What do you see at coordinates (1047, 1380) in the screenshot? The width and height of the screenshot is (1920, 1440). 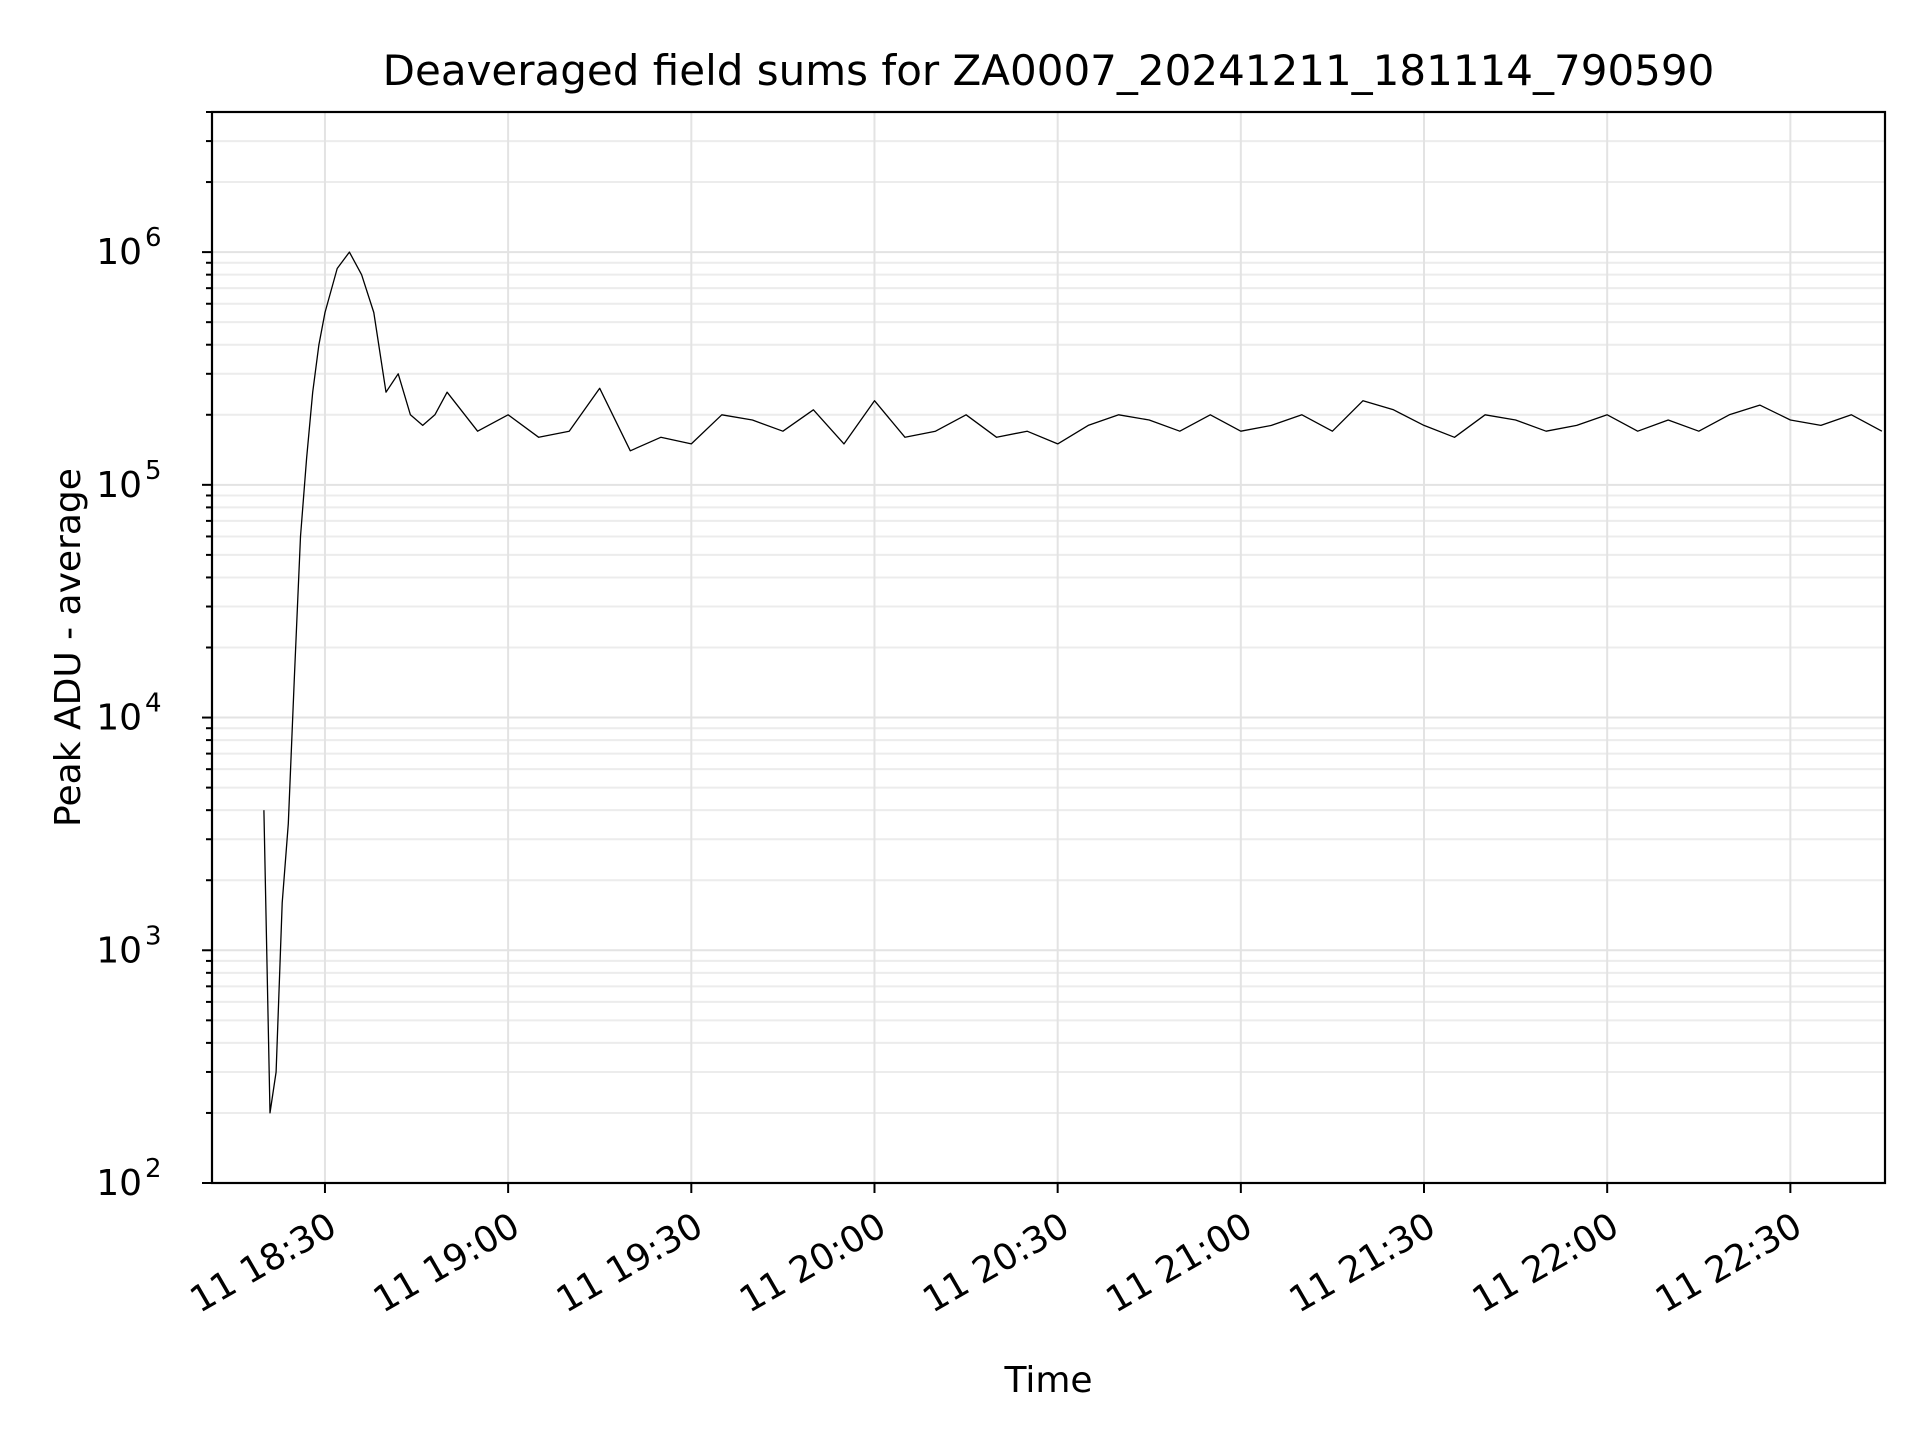 I see `x-axis-label: Time` at bounding box center [1047, 1380].